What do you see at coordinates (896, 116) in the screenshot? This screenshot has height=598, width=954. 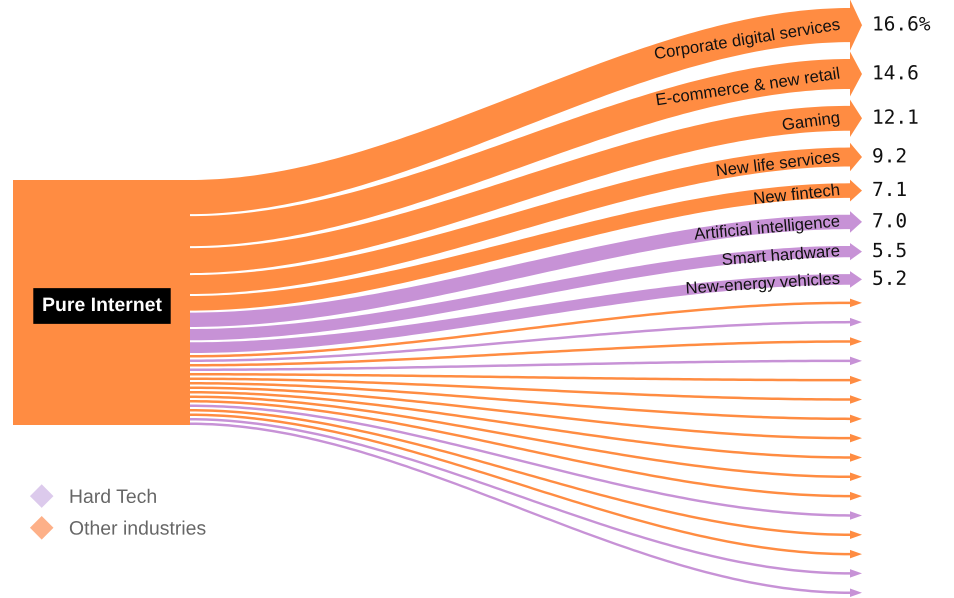 I see `data-label: 12.1` at bounding box center [896, 116].